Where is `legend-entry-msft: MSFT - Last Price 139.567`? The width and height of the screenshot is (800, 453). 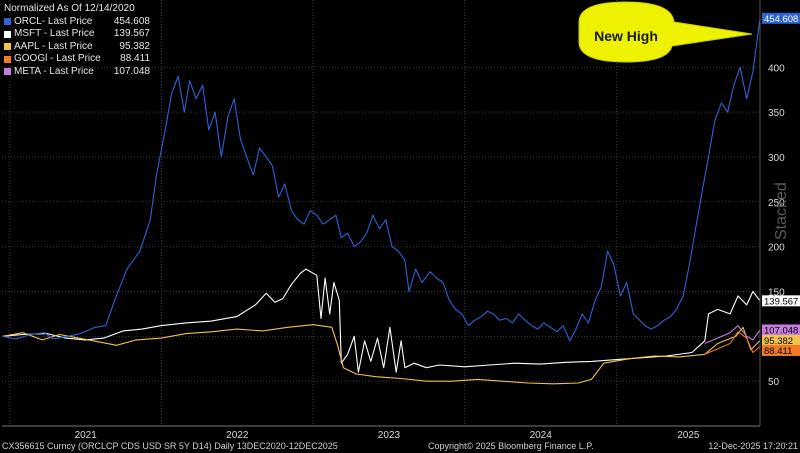 legend-entry-msft: MSFT - Last Price 139.567 is located at coordinates (77, 34).